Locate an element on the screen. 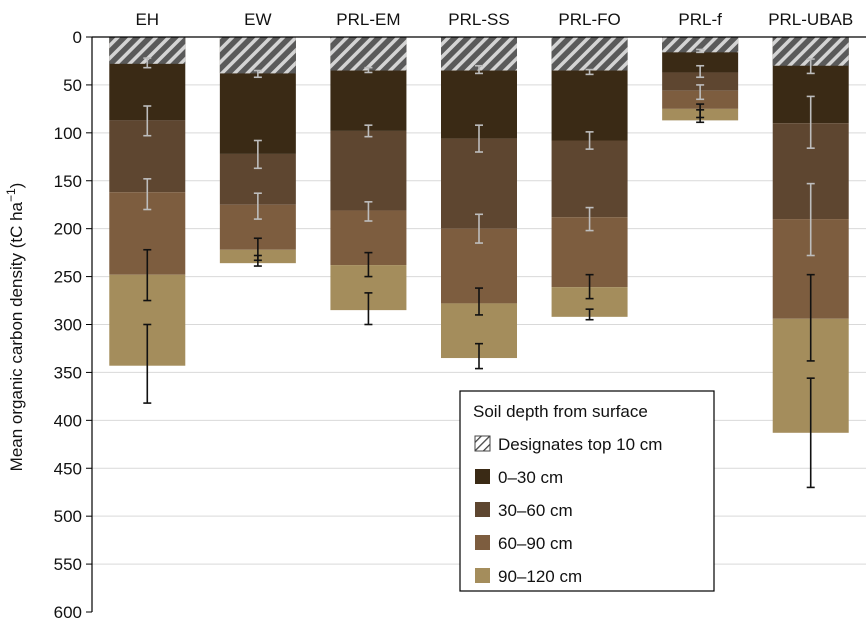  legend-label: Designates top 10 cm is located at coordinates (580, 444).